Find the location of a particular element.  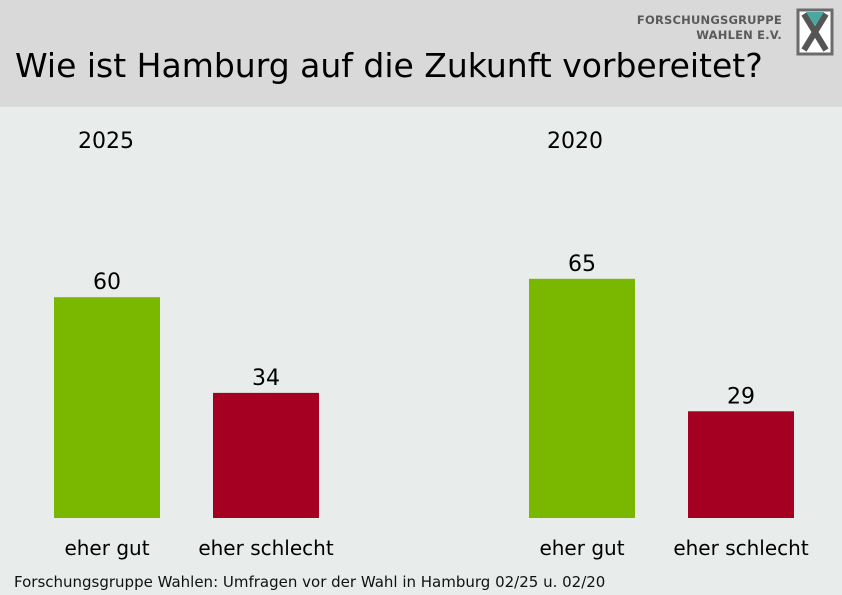

category-label-2020-1: eher schlecht is located at coordinates (740, 548).